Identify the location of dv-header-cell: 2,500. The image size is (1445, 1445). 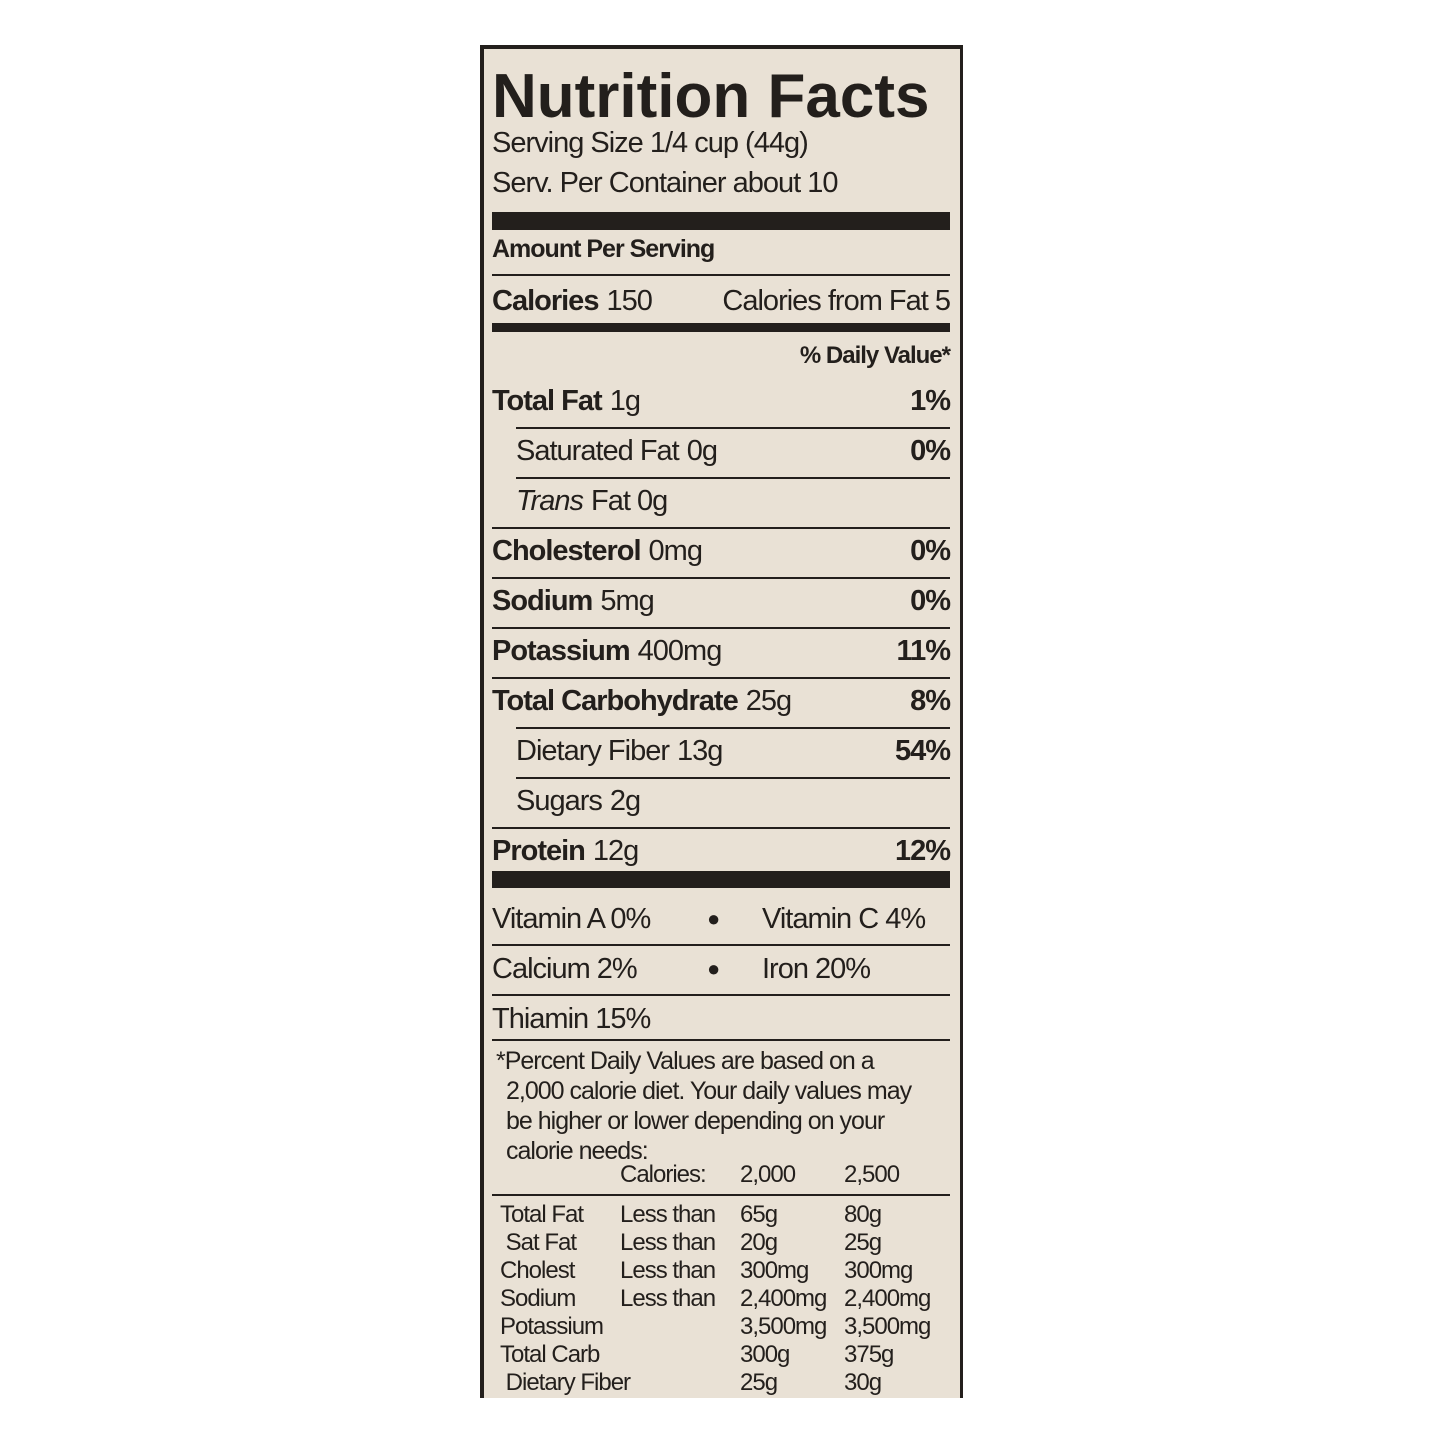
(872, 1174).